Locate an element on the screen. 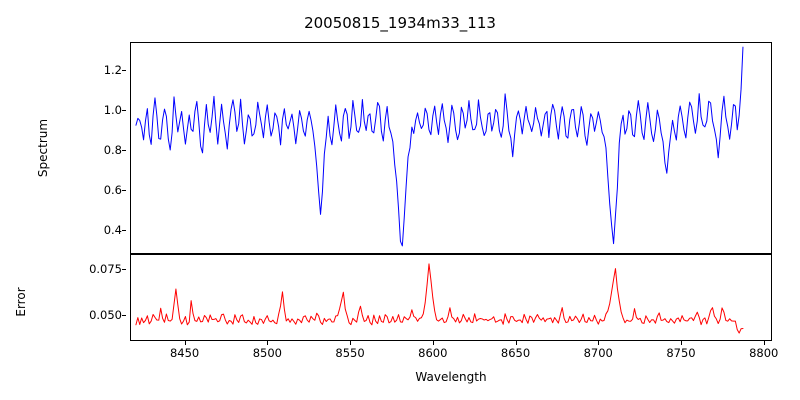 The height and width of the screenshot is (400, 800). error-trace is located at coordinates (439, 298).